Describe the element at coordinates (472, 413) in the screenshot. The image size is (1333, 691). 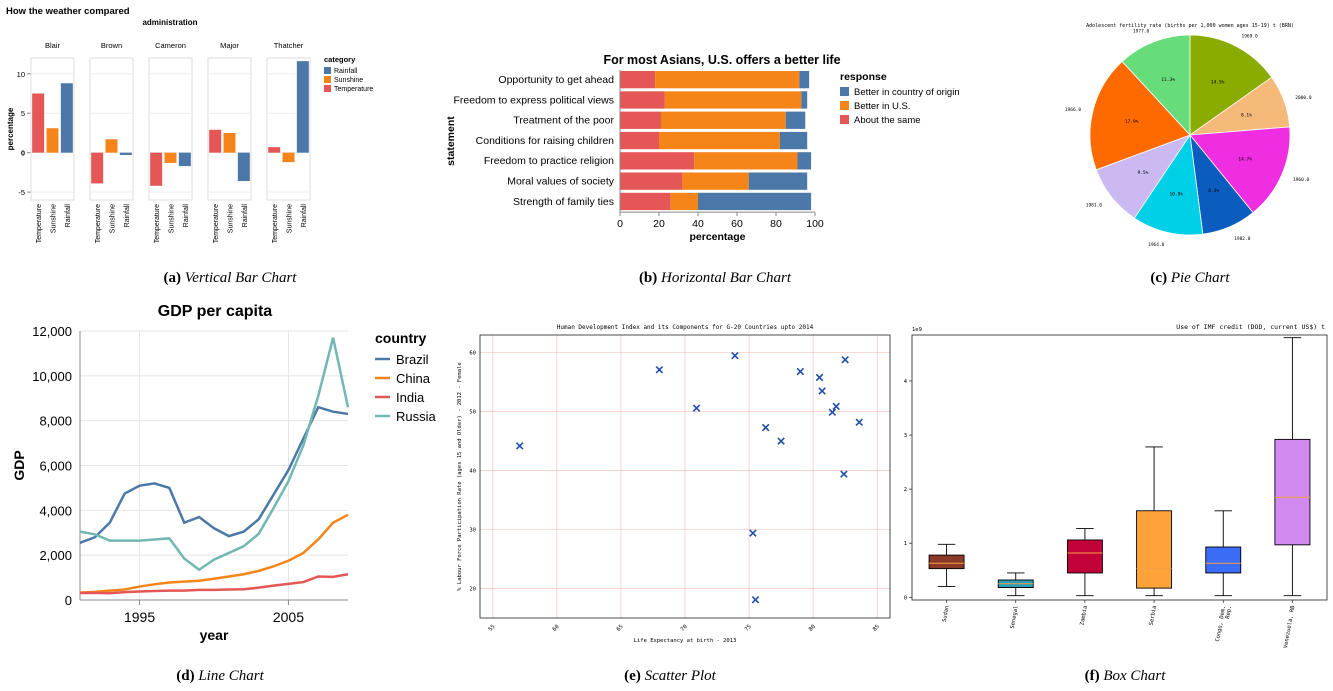
I see `chart-e-y-tick-label: 50` at that location.